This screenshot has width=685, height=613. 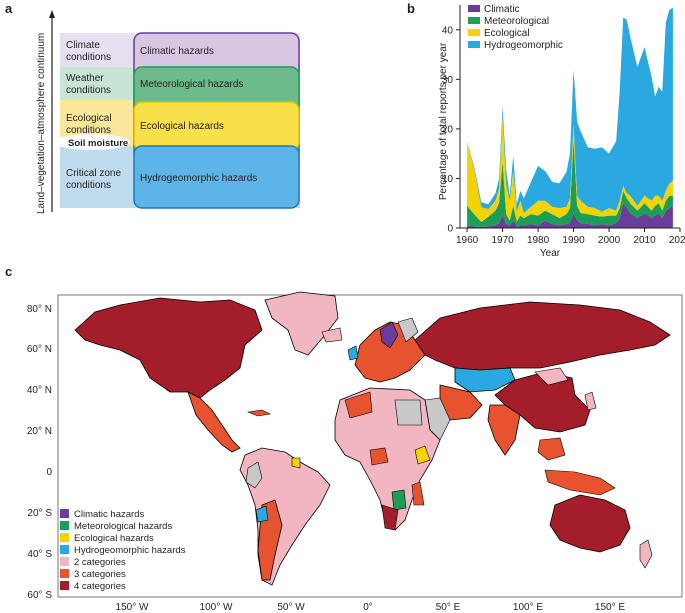 I want to click on country-zimbabwe, so click(x=399, y=500).